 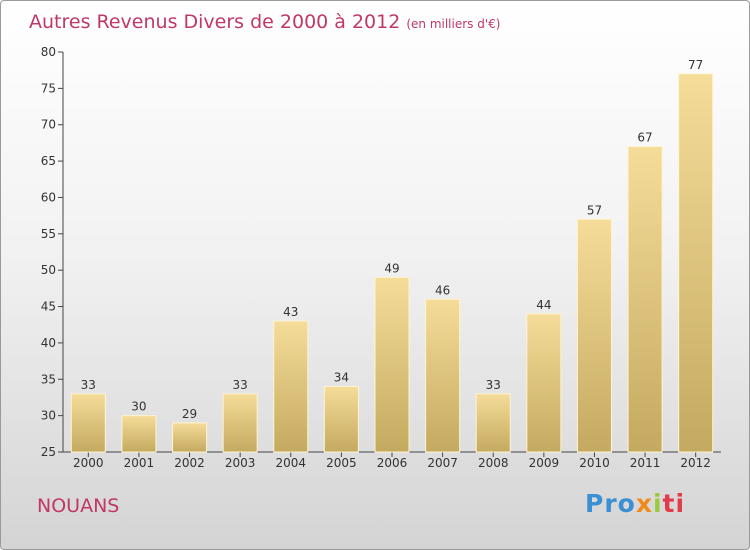 What do you see at coordinates (594, 210) in the screenshot?
I see `bar-value-label: 57` at bounding box center [594, 210].